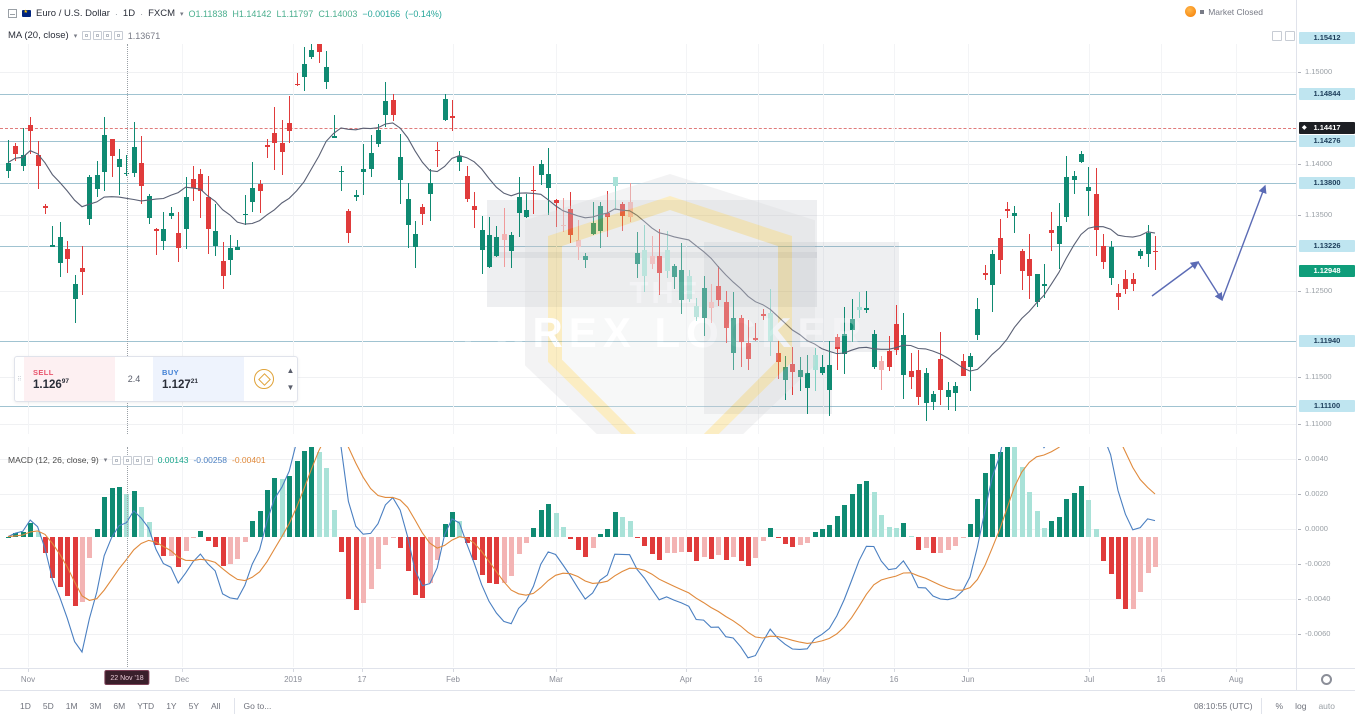  What do you see at coordinates (1283, 36) in the screenshot?
I see `pane-controls` at bounding box center [1283, 36].